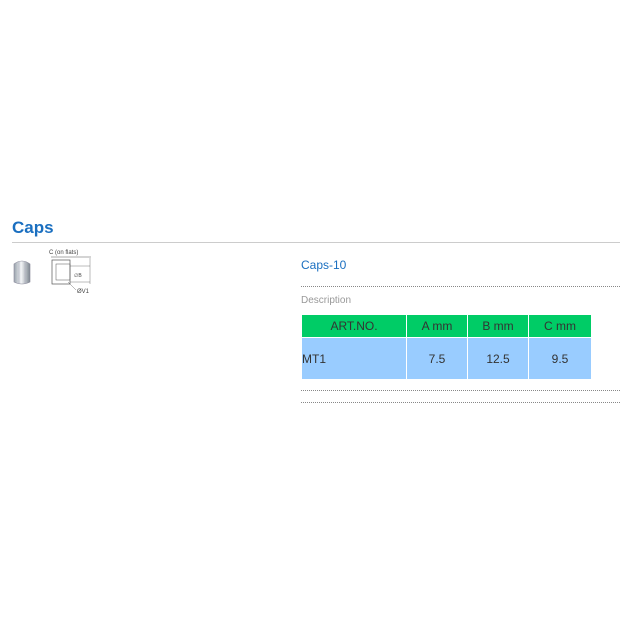 The width and height of the screenshot is (620, 620). I want to click on table-header-row: ART.NO. A mm B mm C mm, so click(446, 326).